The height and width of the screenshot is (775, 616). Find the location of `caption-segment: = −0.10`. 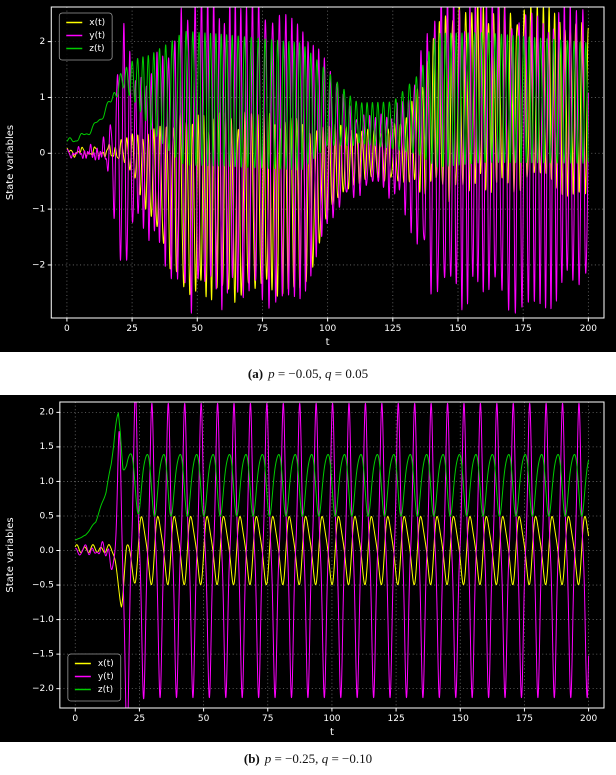

caption-segment: = −0.10 is located at coordinates (350, 758).